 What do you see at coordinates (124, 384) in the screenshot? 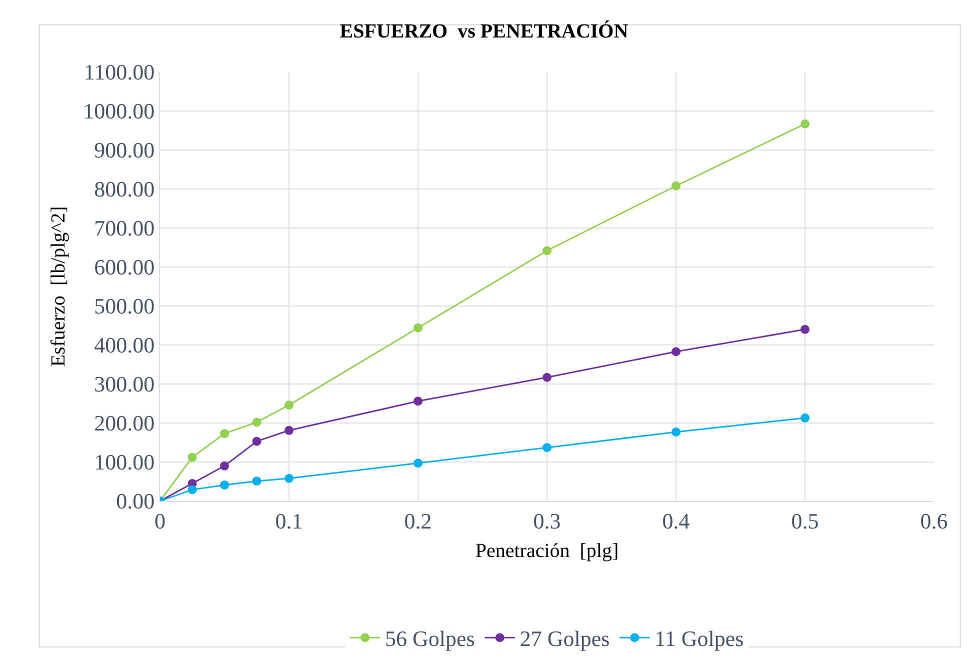
I see `y-tick-label: 300.00` at bounding box center [124, 384].